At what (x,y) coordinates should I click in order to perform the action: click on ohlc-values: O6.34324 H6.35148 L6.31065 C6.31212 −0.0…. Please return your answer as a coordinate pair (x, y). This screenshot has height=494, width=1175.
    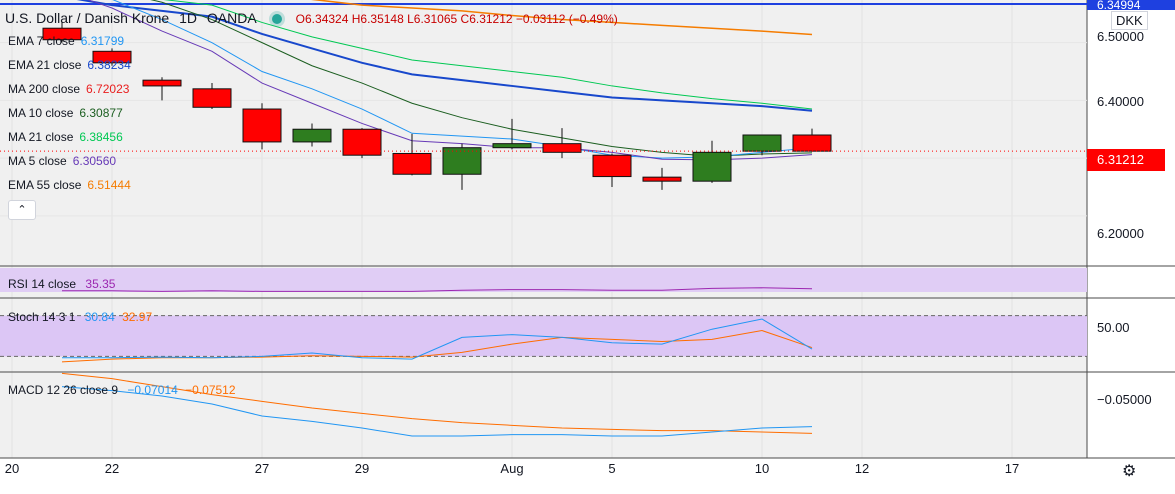
    Looking at the image, I should click on (457, 19).